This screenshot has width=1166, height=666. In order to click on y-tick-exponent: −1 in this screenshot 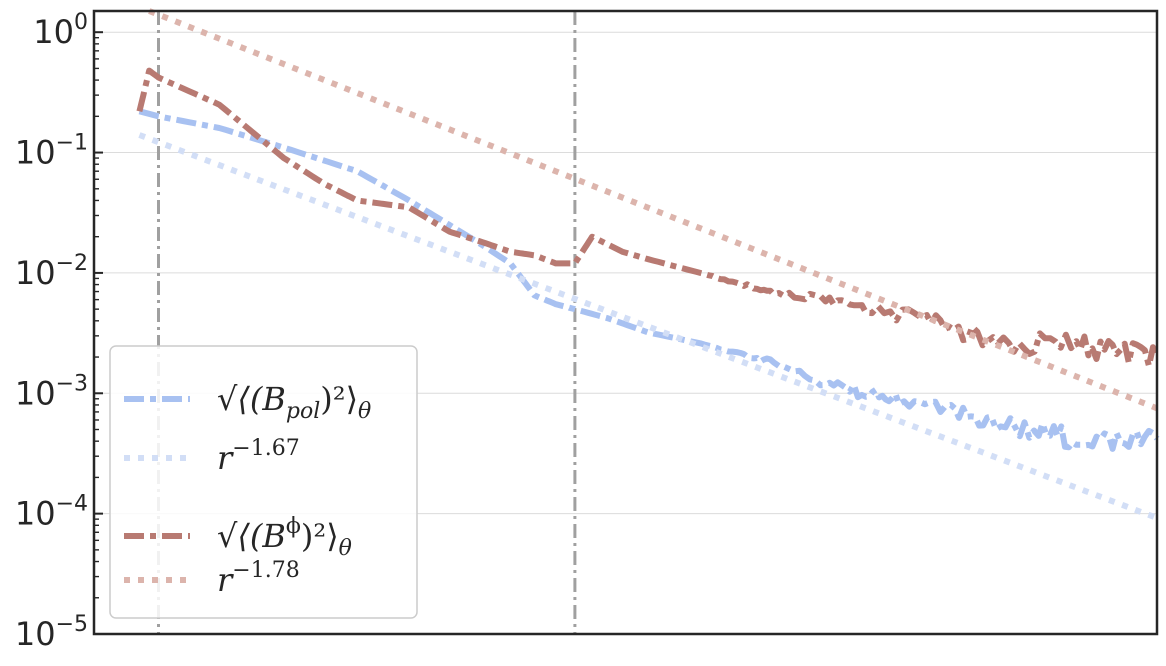, I will do `click(72, 143)`.